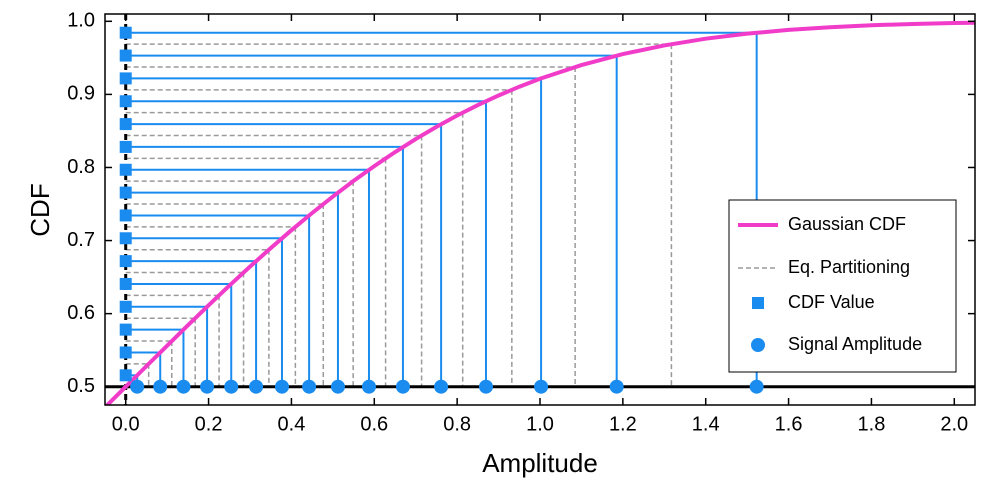 The height and width of the screenshot is (498, 997). I want to click on y-tick-label: 0.9, so click(81, 94).